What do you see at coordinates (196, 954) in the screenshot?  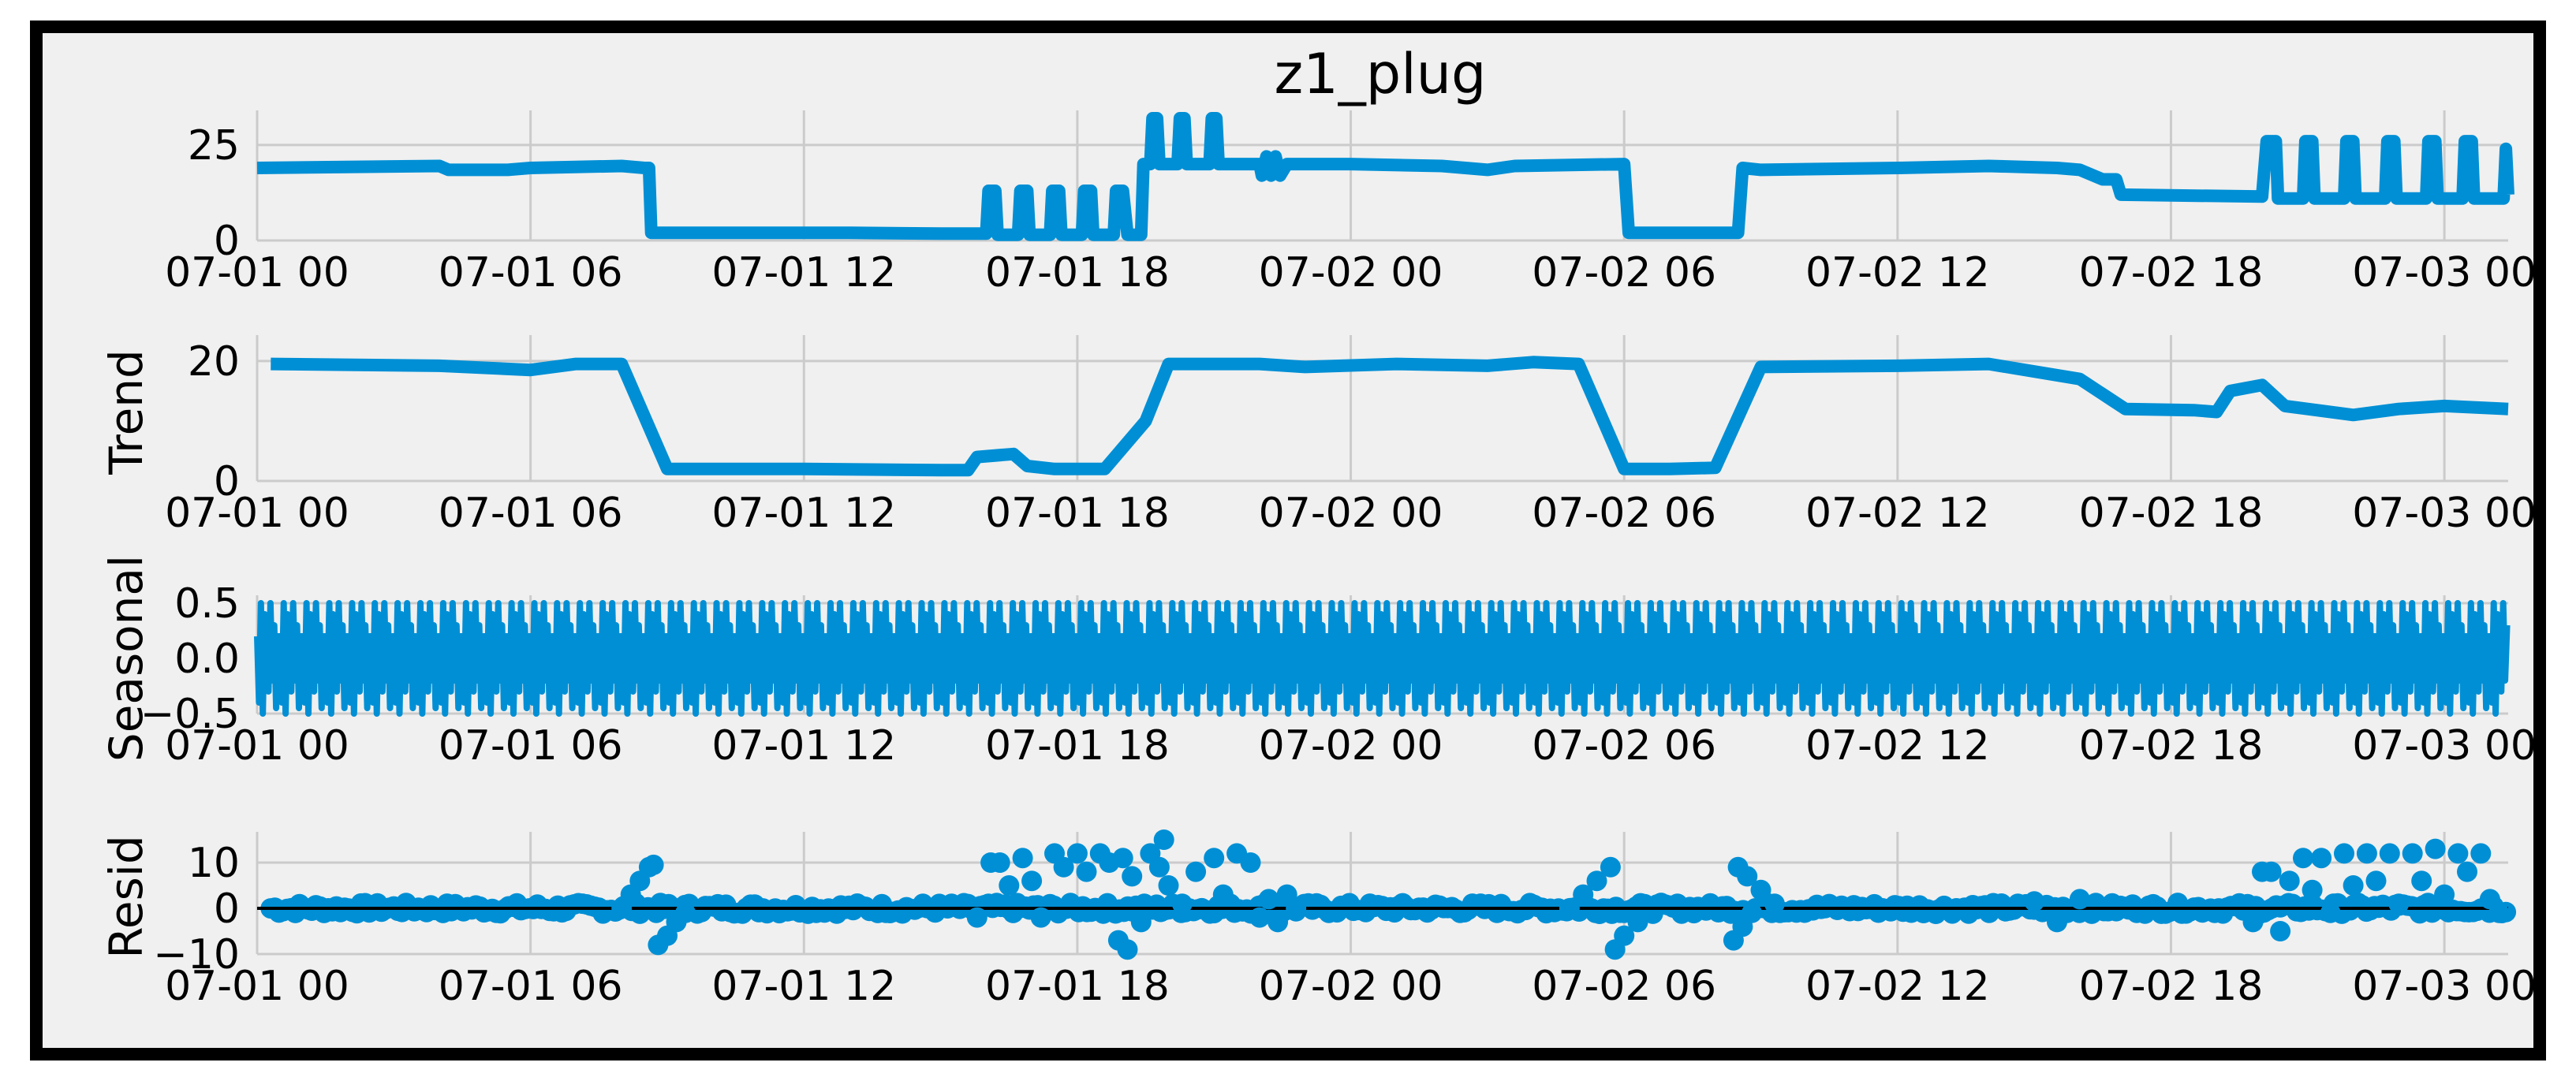 I see `y-tick-label: −10` at bounding box center [196, 954].